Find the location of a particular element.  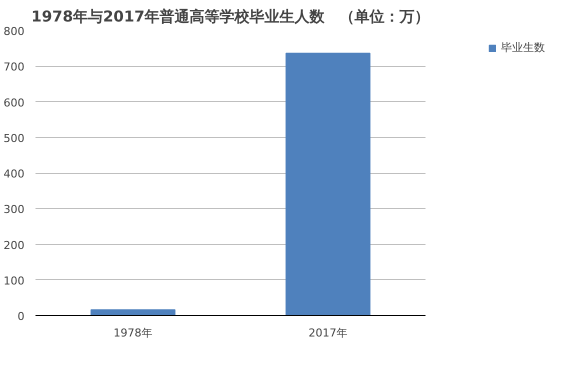

y-tick-label: 400 is located at coordinates (14, 174).